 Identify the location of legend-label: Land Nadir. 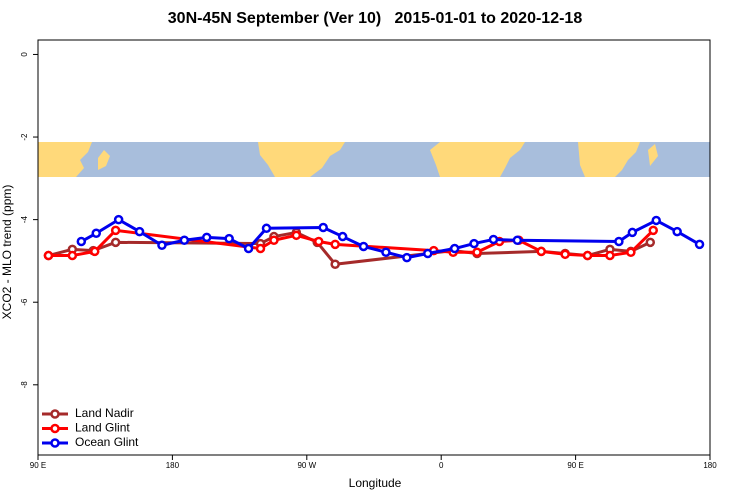
(104, 413).